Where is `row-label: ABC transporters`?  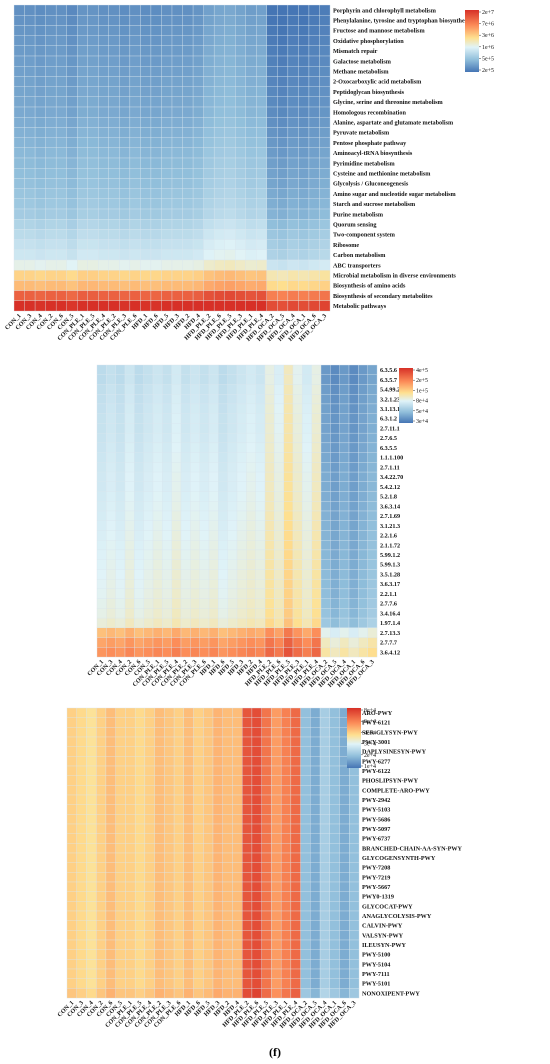
row-label: ABC transporters is located at coordinates (357, 265).